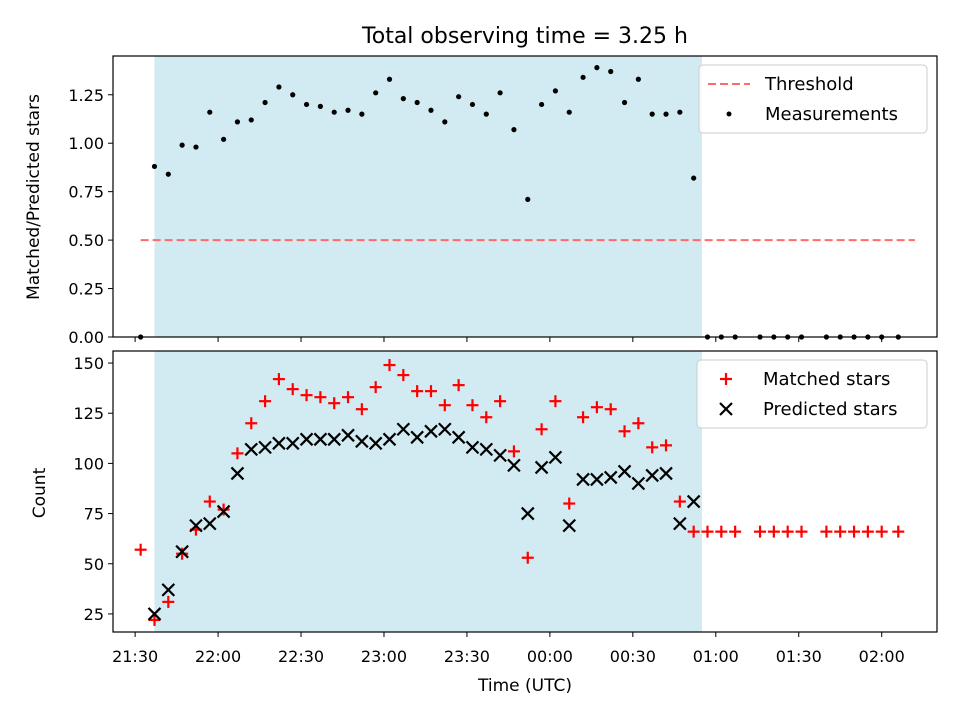  I want to click on y-tick-label: 0.00, so click(86, 337).